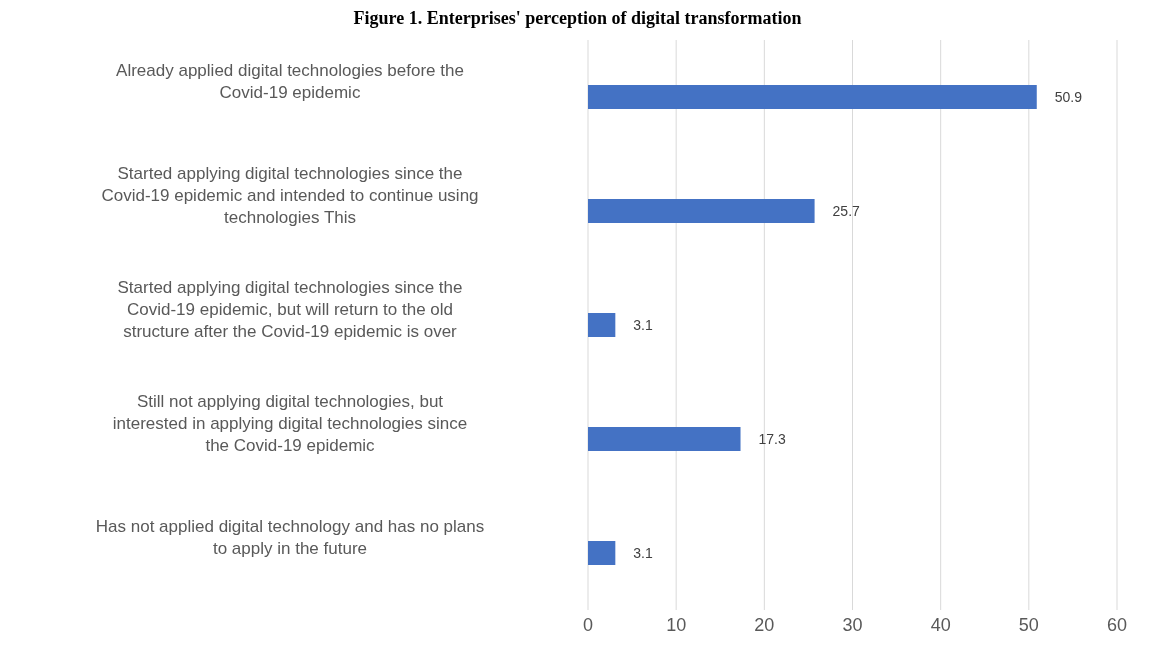  I want to click on chart-title: Figure 1. Enterprises' perception of digital transformation, so click(577, 19).